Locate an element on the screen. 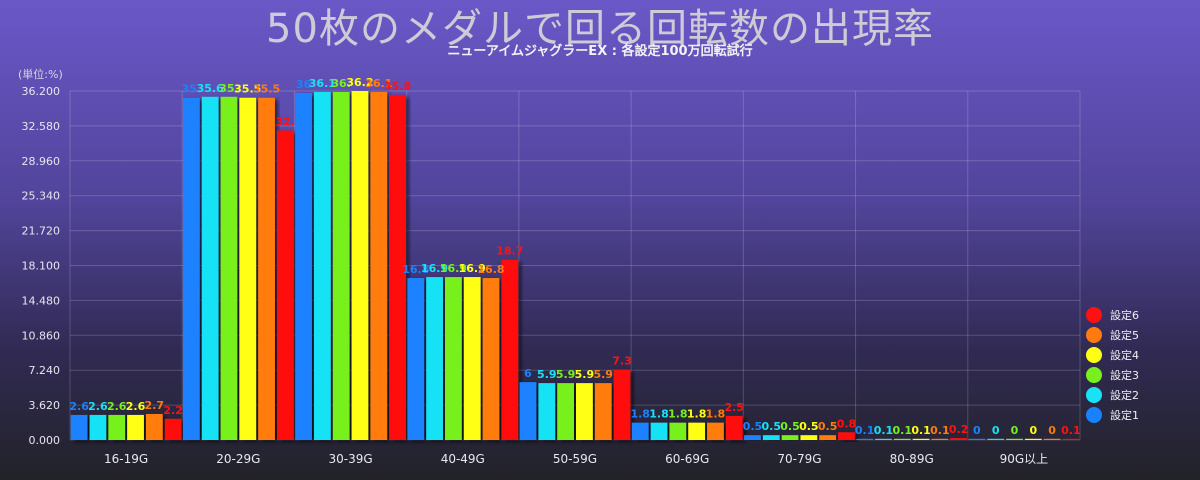  y-axis-unit-label: (単位:%) is located at coordinates (40, 74).